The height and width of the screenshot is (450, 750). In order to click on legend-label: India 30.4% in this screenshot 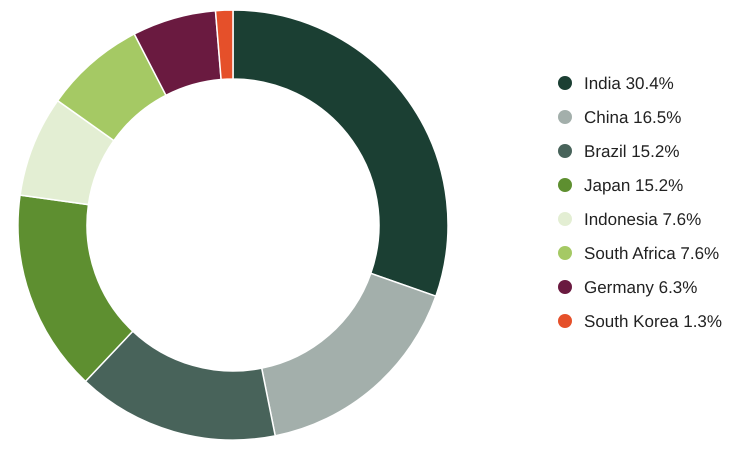, I will do `click(629, 83)`.